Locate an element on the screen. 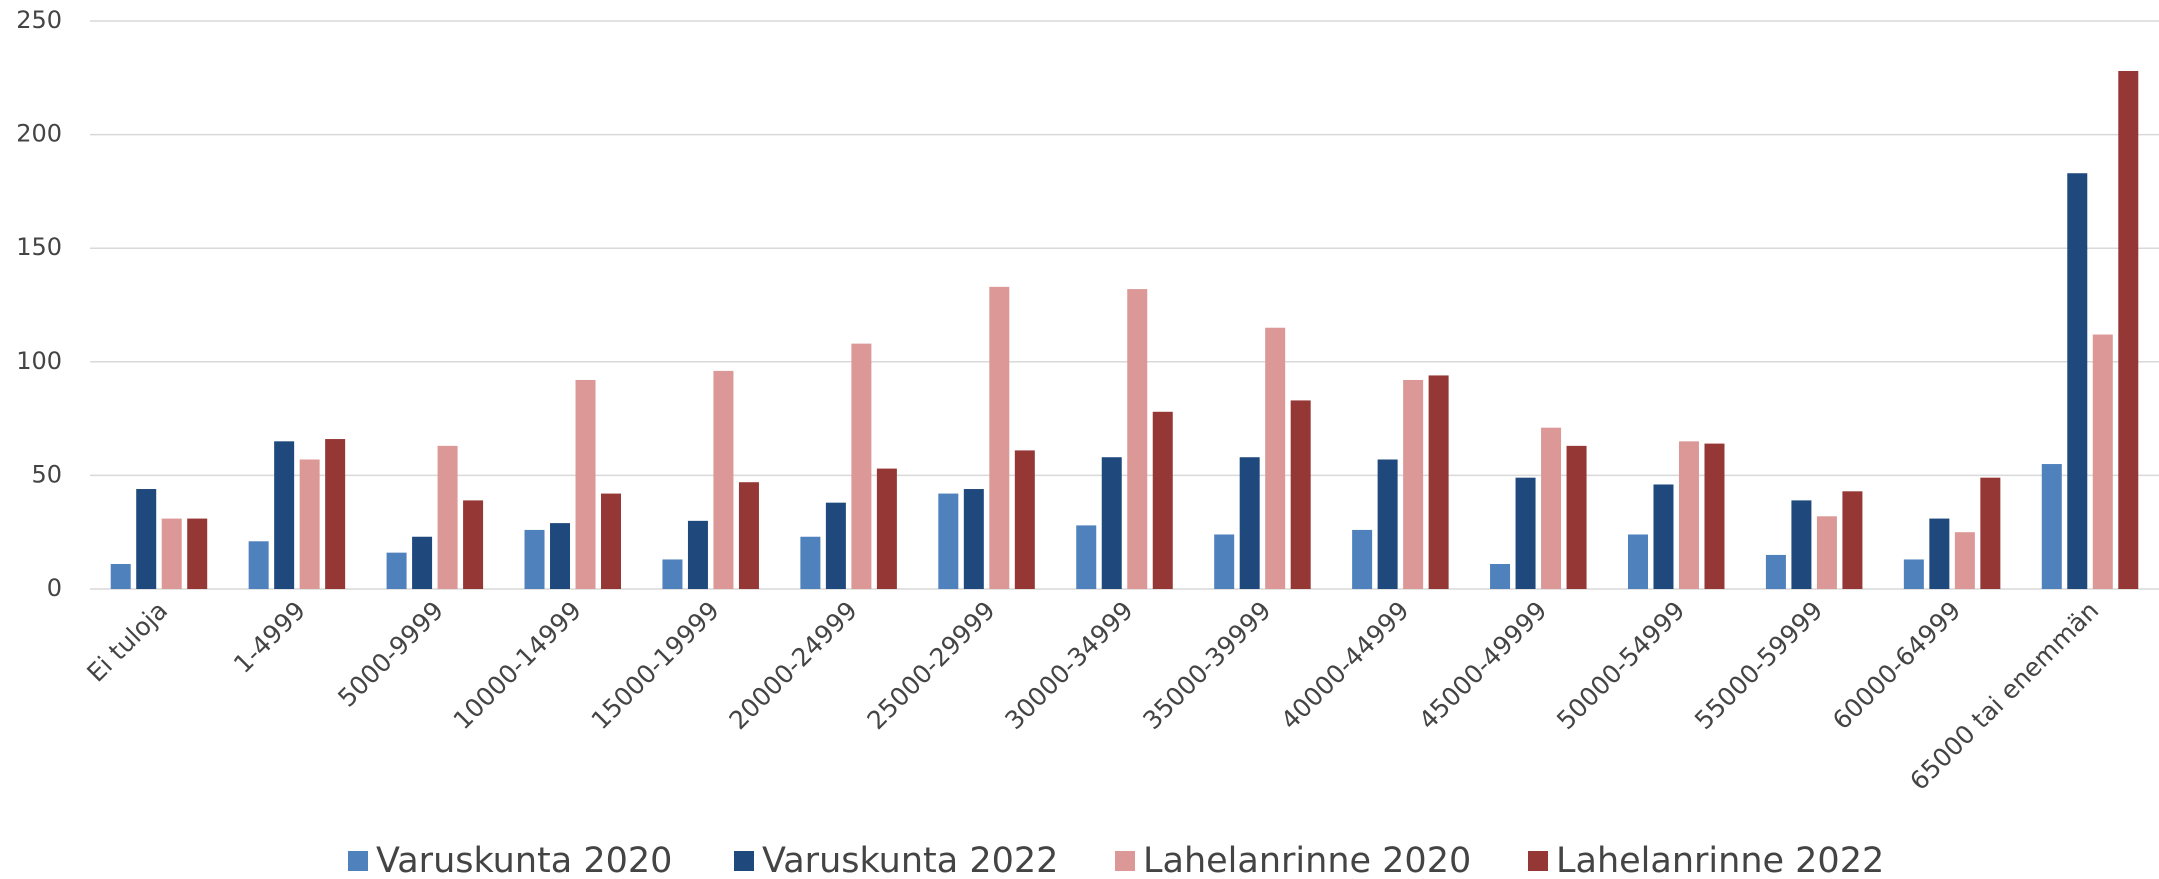 Image resolution: width=2159 pixels, height=879 pixels. x-tick-label: 15000-19999 is located at coordinates (655, 665).